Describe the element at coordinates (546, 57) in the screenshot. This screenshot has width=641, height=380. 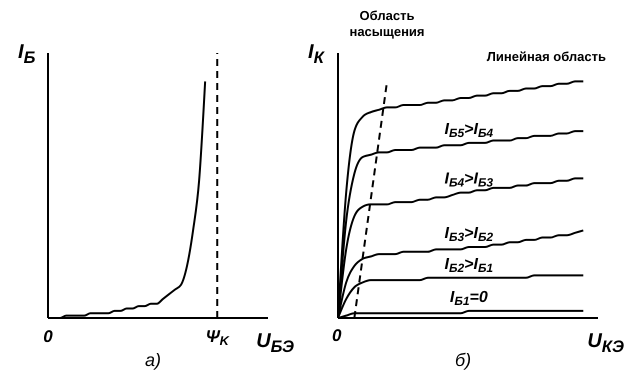
I see `text: Линейная область` at that location.